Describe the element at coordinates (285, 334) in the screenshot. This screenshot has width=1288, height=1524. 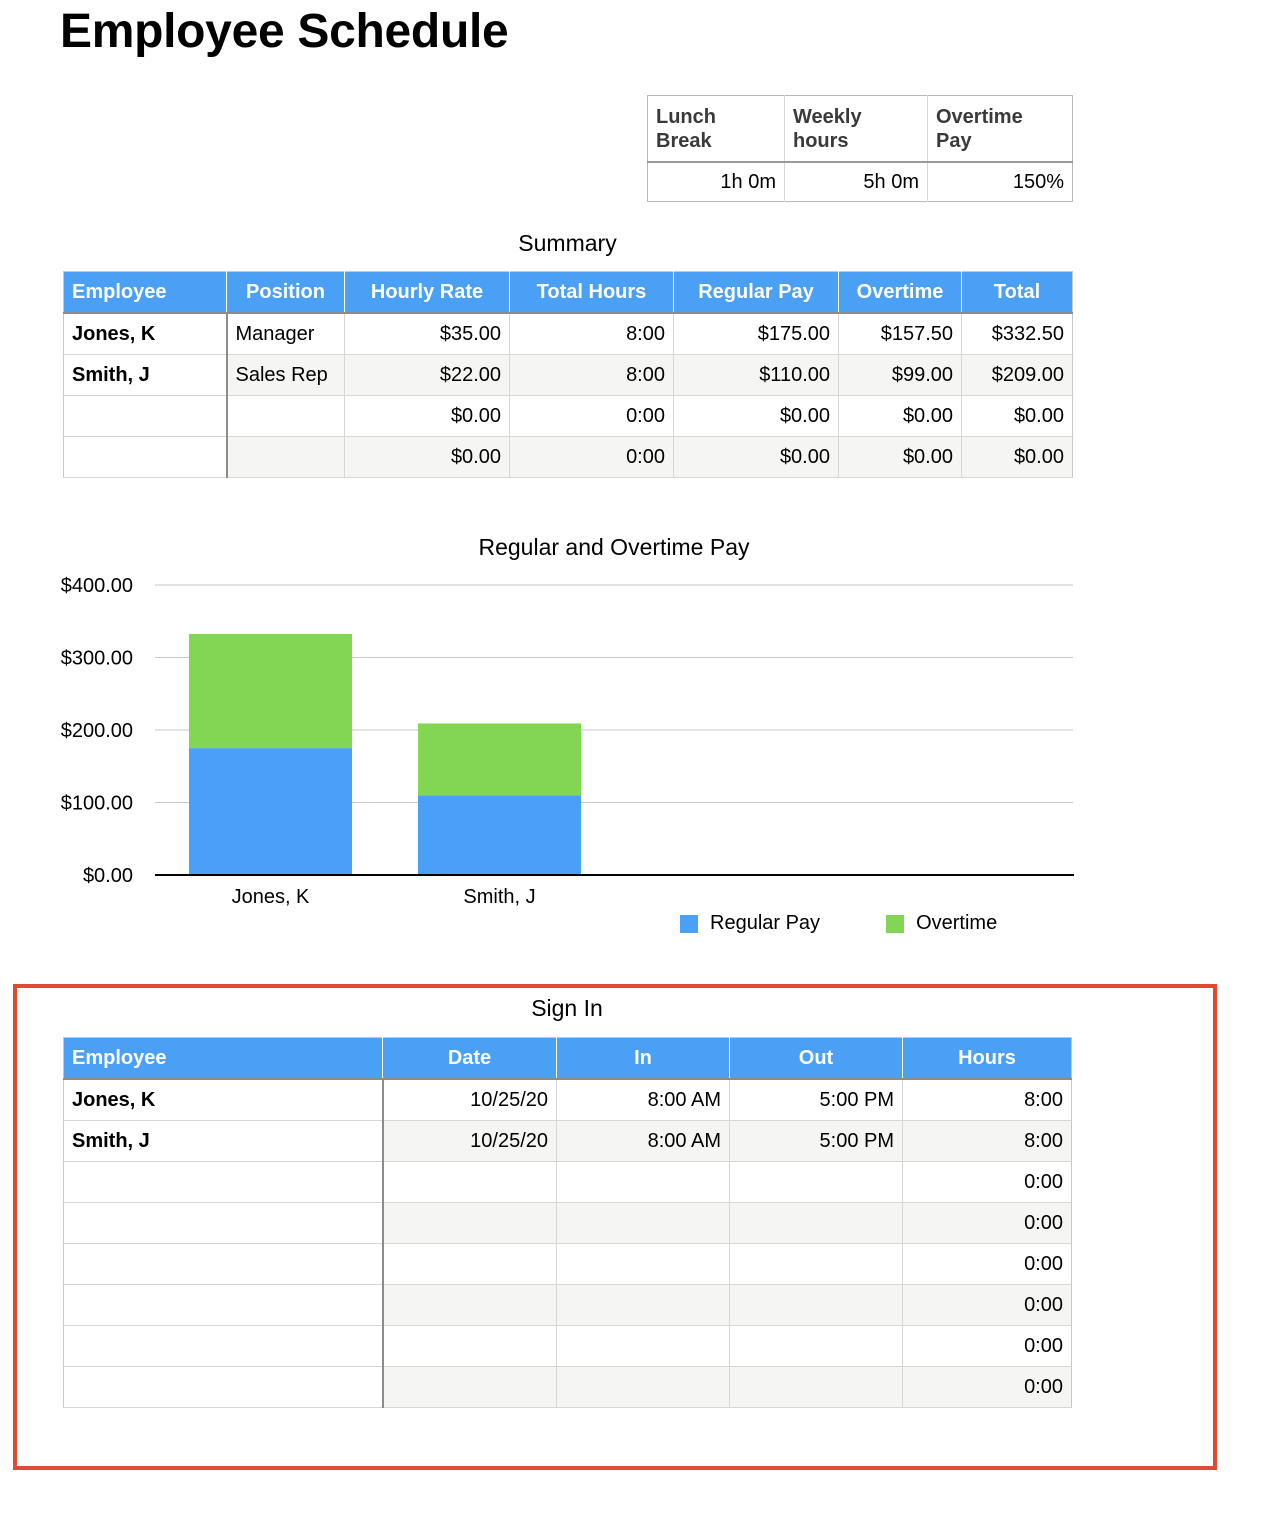
I see `summary-cell-position: Manager` at that location.